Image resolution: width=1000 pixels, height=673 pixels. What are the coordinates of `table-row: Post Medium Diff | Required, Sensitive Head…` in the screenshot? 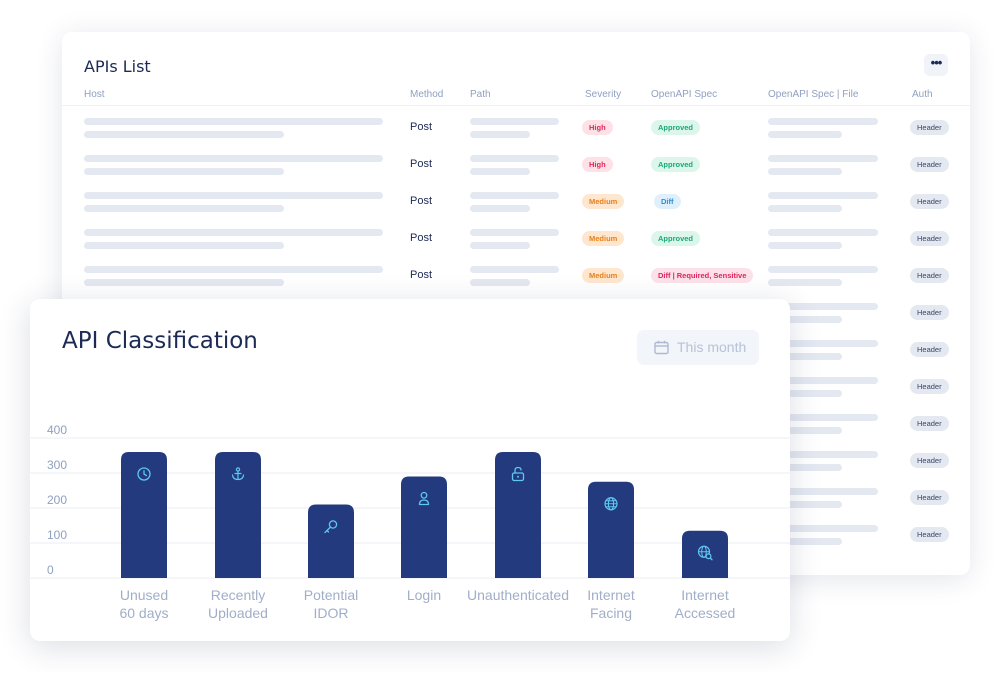 It's located at (516, 278).